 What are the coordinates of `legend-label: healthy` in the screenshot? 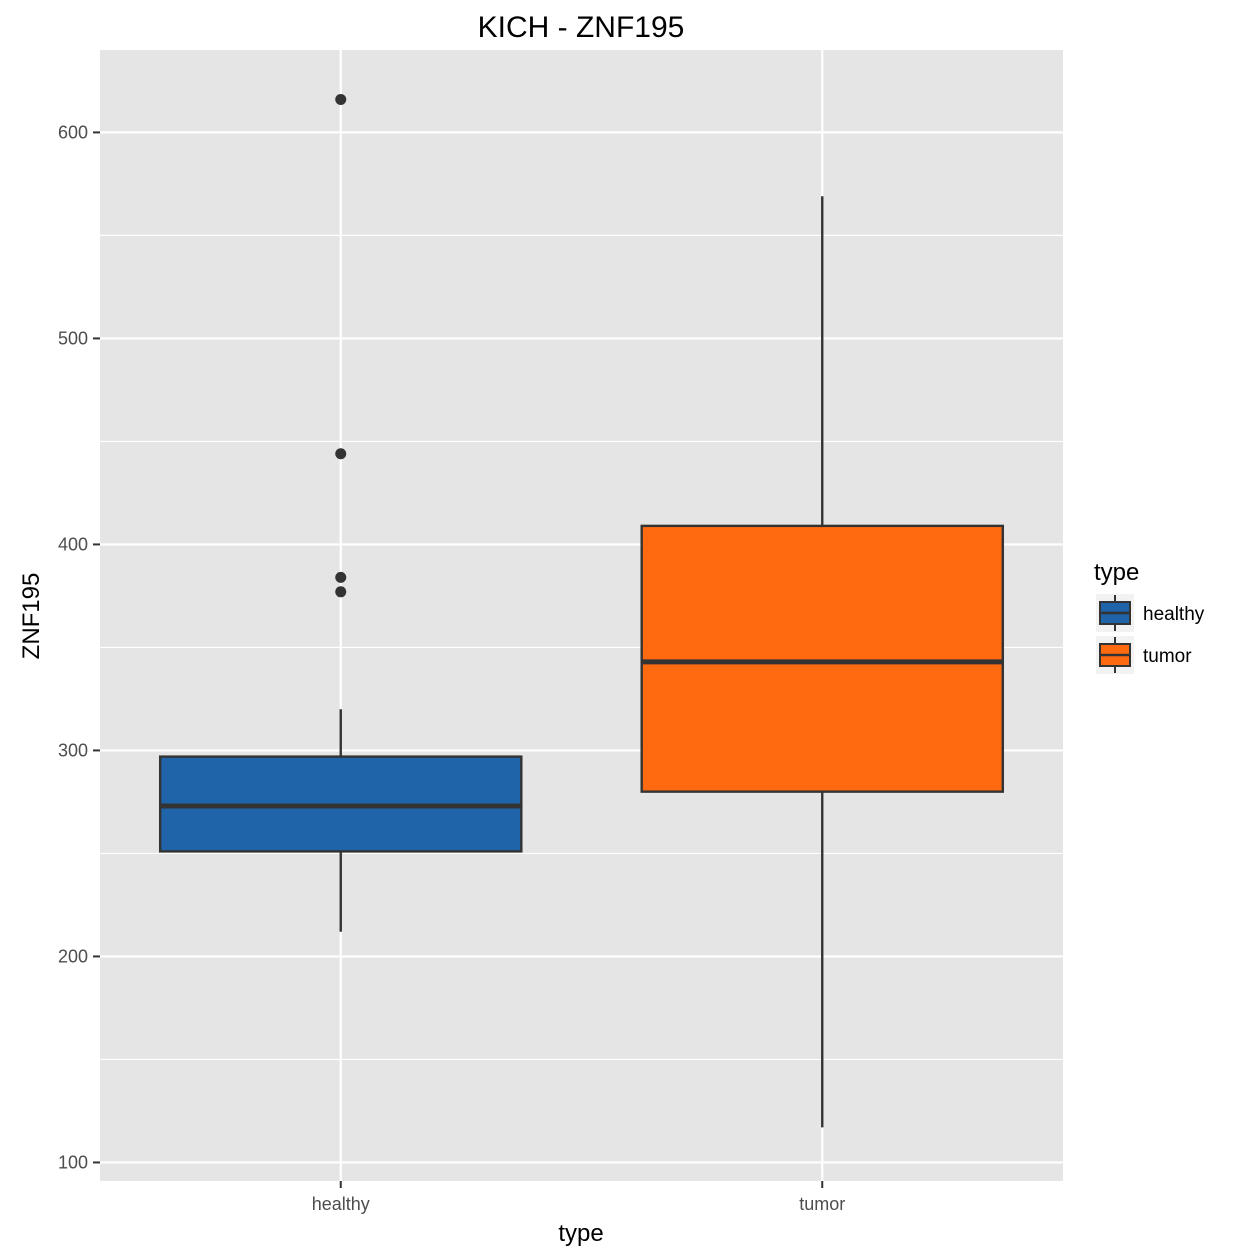 It's located at (1174, 614).